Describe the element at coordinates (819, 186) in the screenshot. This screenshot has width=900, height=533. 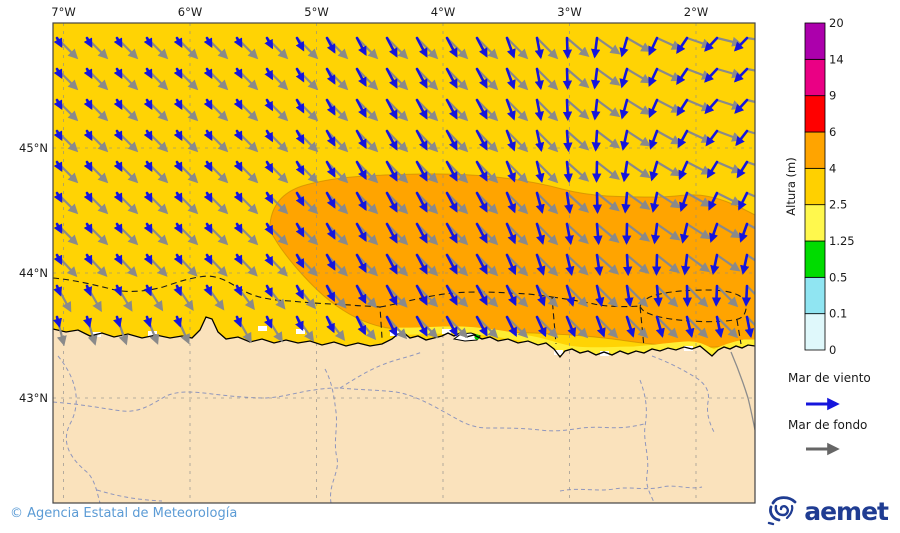
I see `colorbar: 0 0.1 0.5 1.25 2.5 4 6 9 14 20 Altura (m)` at that location.